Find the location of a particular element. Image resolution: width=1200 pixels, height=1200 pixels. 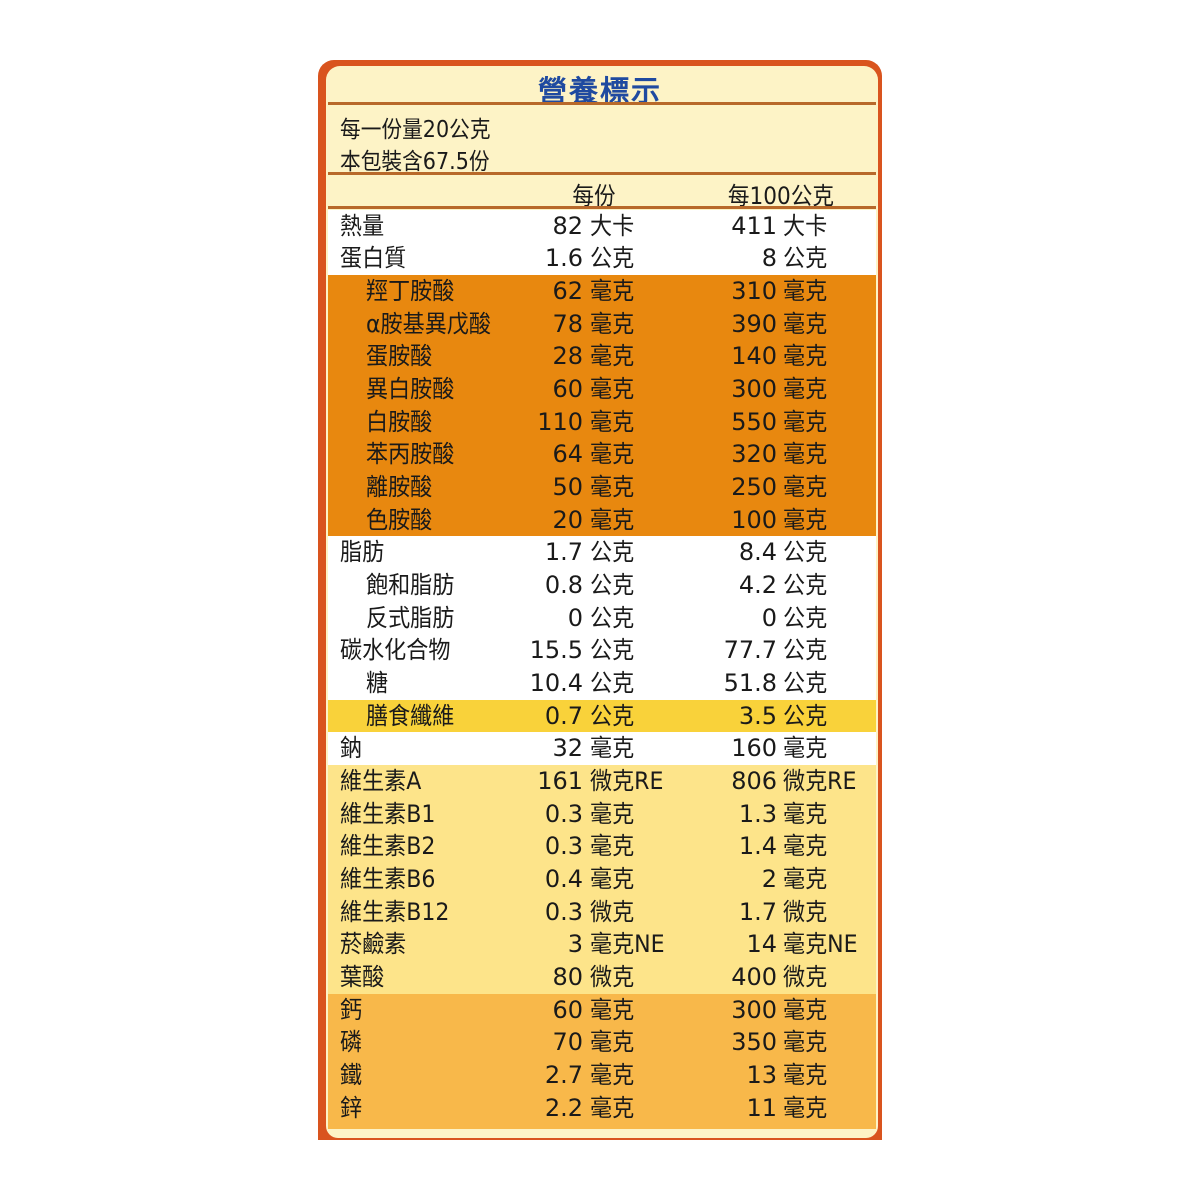

table-row: 糖 10.4 公克 51.8 公克 is located at coordinates (600, 683).